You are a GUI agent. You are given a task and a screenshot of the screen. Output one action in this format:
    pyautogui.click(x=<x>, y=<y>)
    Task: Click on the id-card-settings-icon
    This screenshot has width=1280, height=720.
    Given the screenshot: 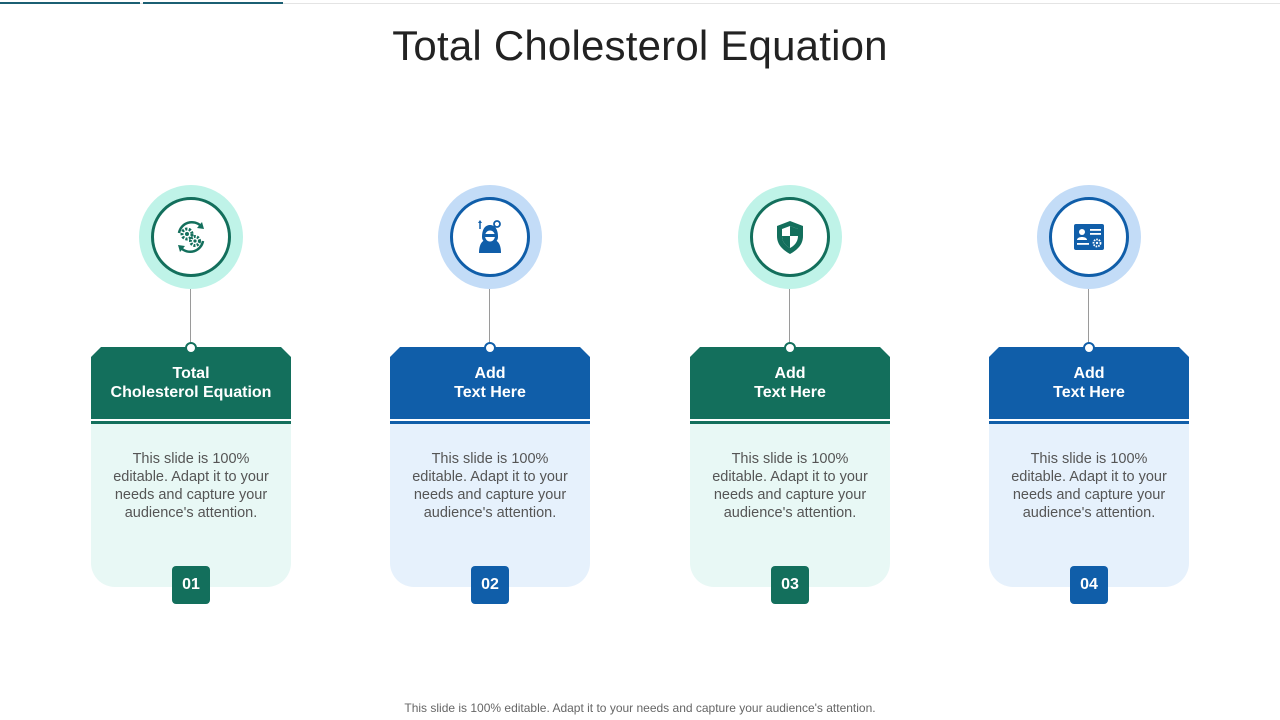 What is the action you would take?
    pyautogui.click(x=1089, y=237)
    